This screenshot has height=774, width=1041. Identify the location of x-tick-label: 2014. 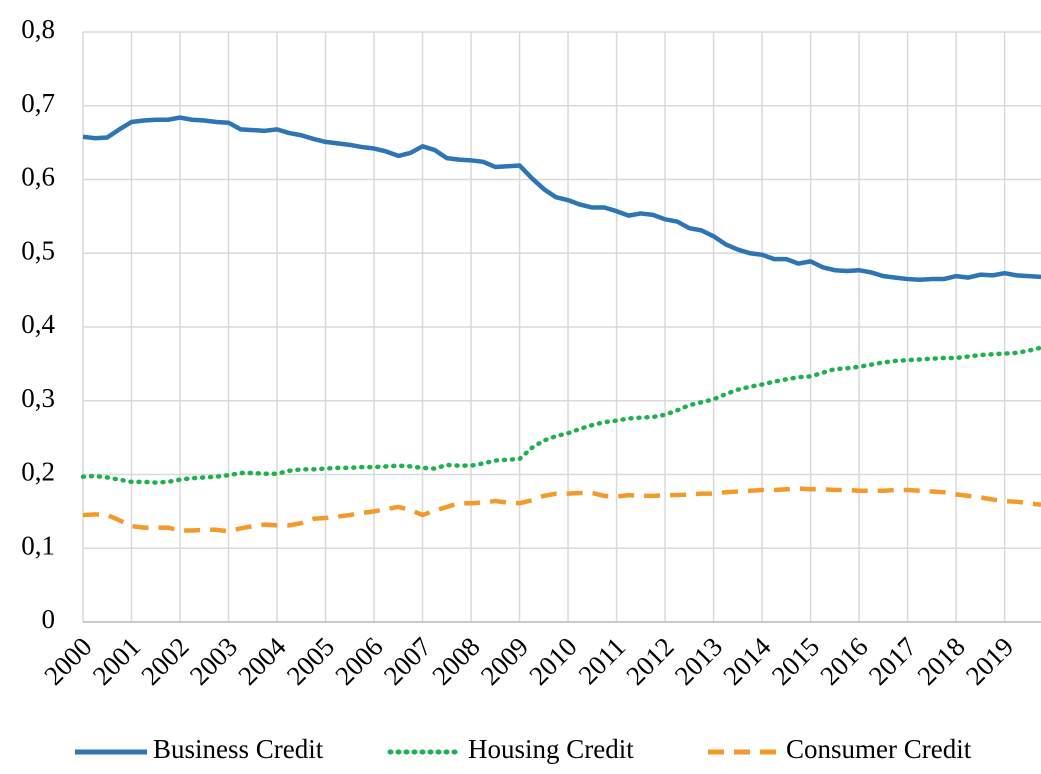
(747, 661).